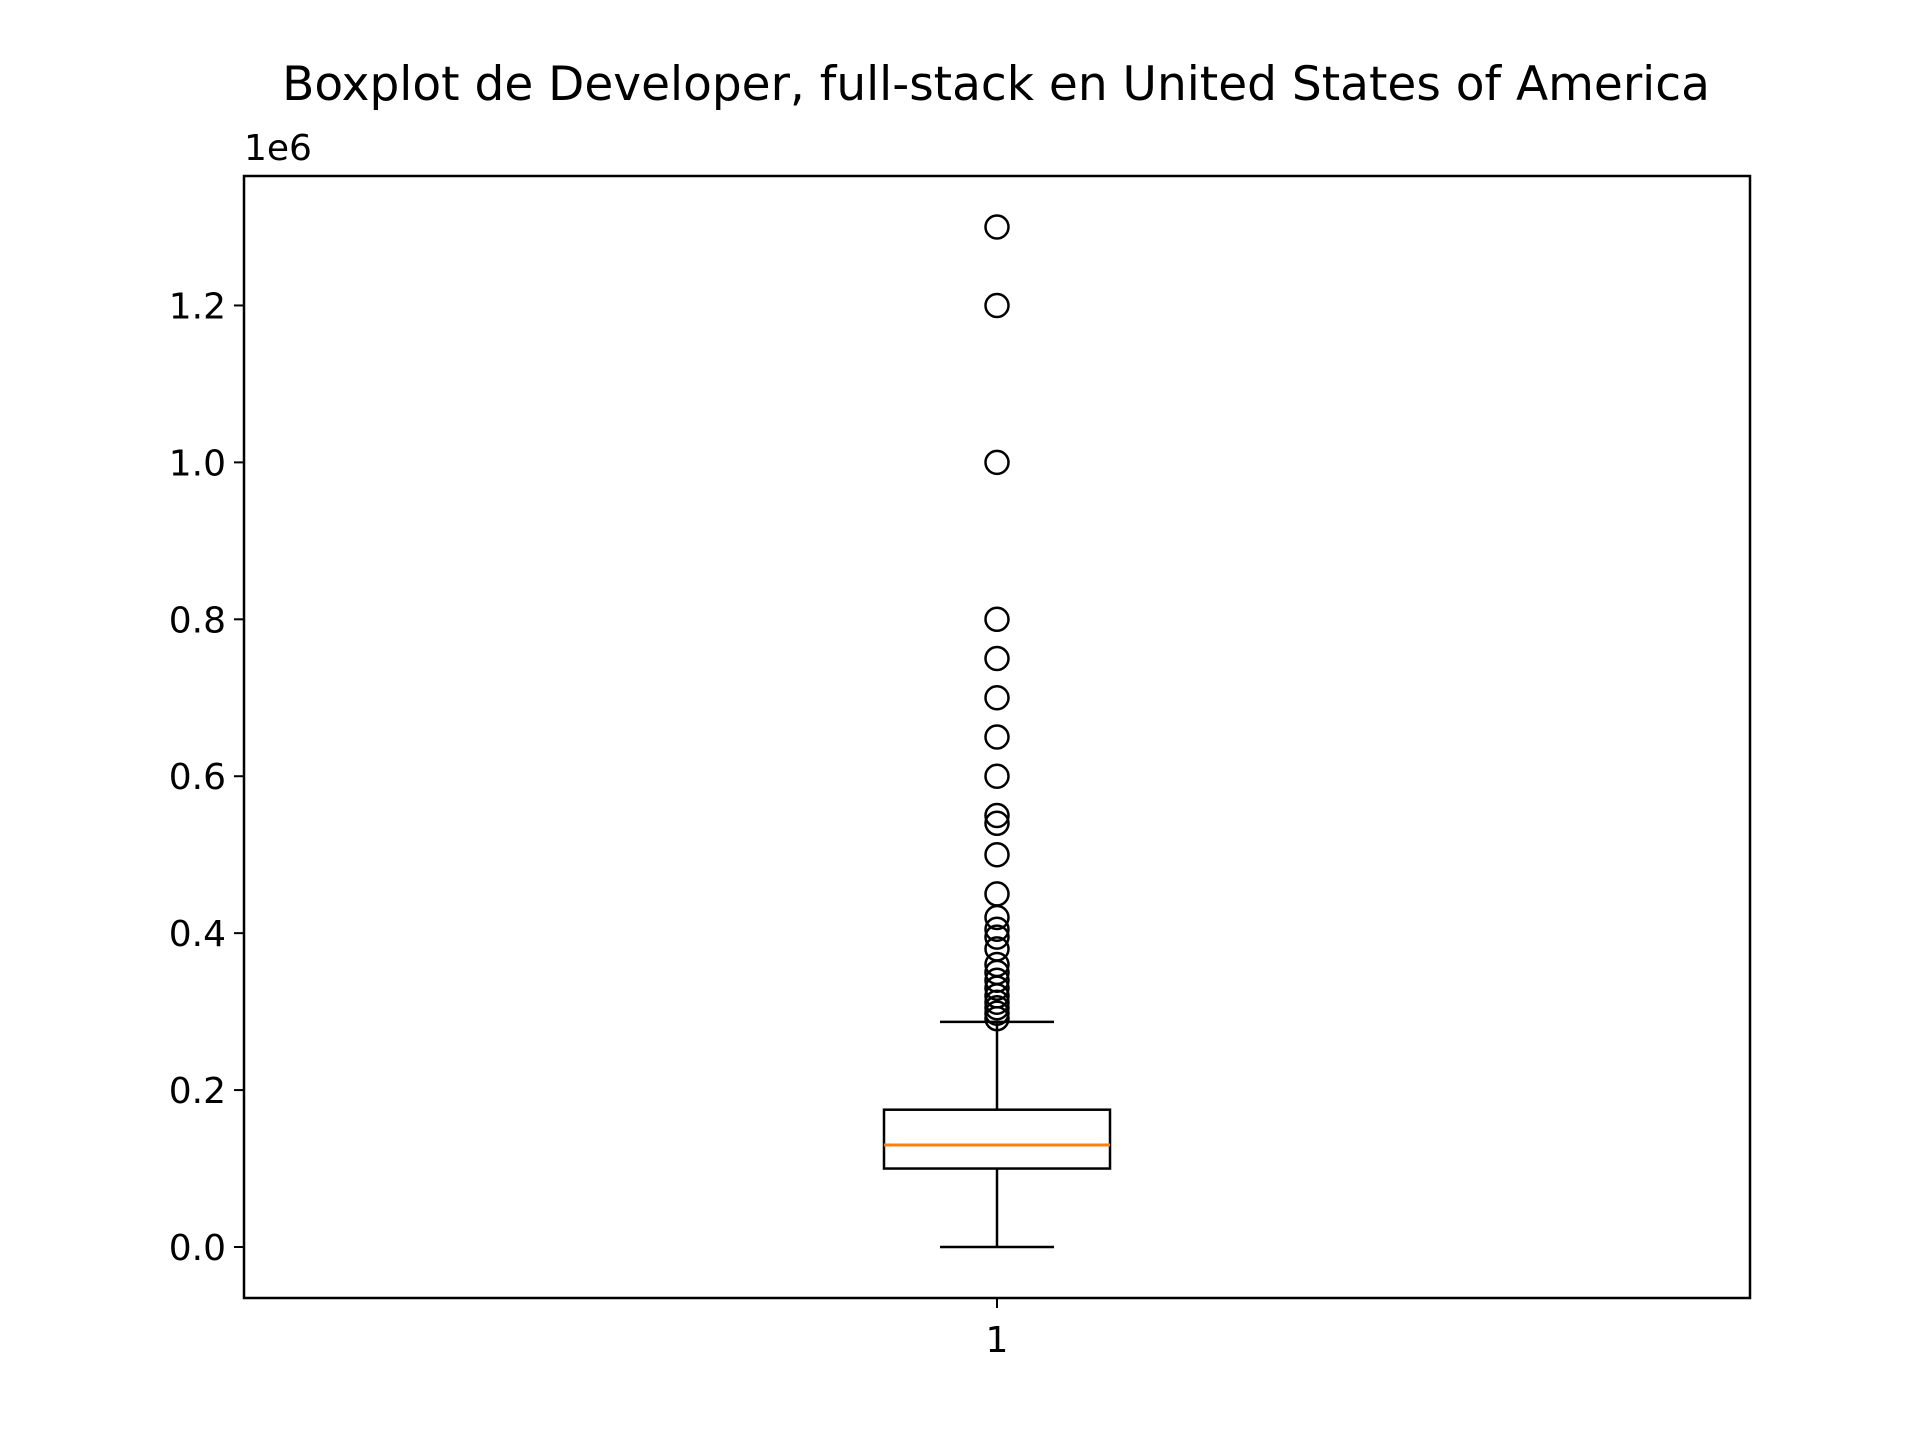 The height and width of the screenshot is (1440, 1920). I want to click on y-tick-label: 1.2, so click(197, 306).